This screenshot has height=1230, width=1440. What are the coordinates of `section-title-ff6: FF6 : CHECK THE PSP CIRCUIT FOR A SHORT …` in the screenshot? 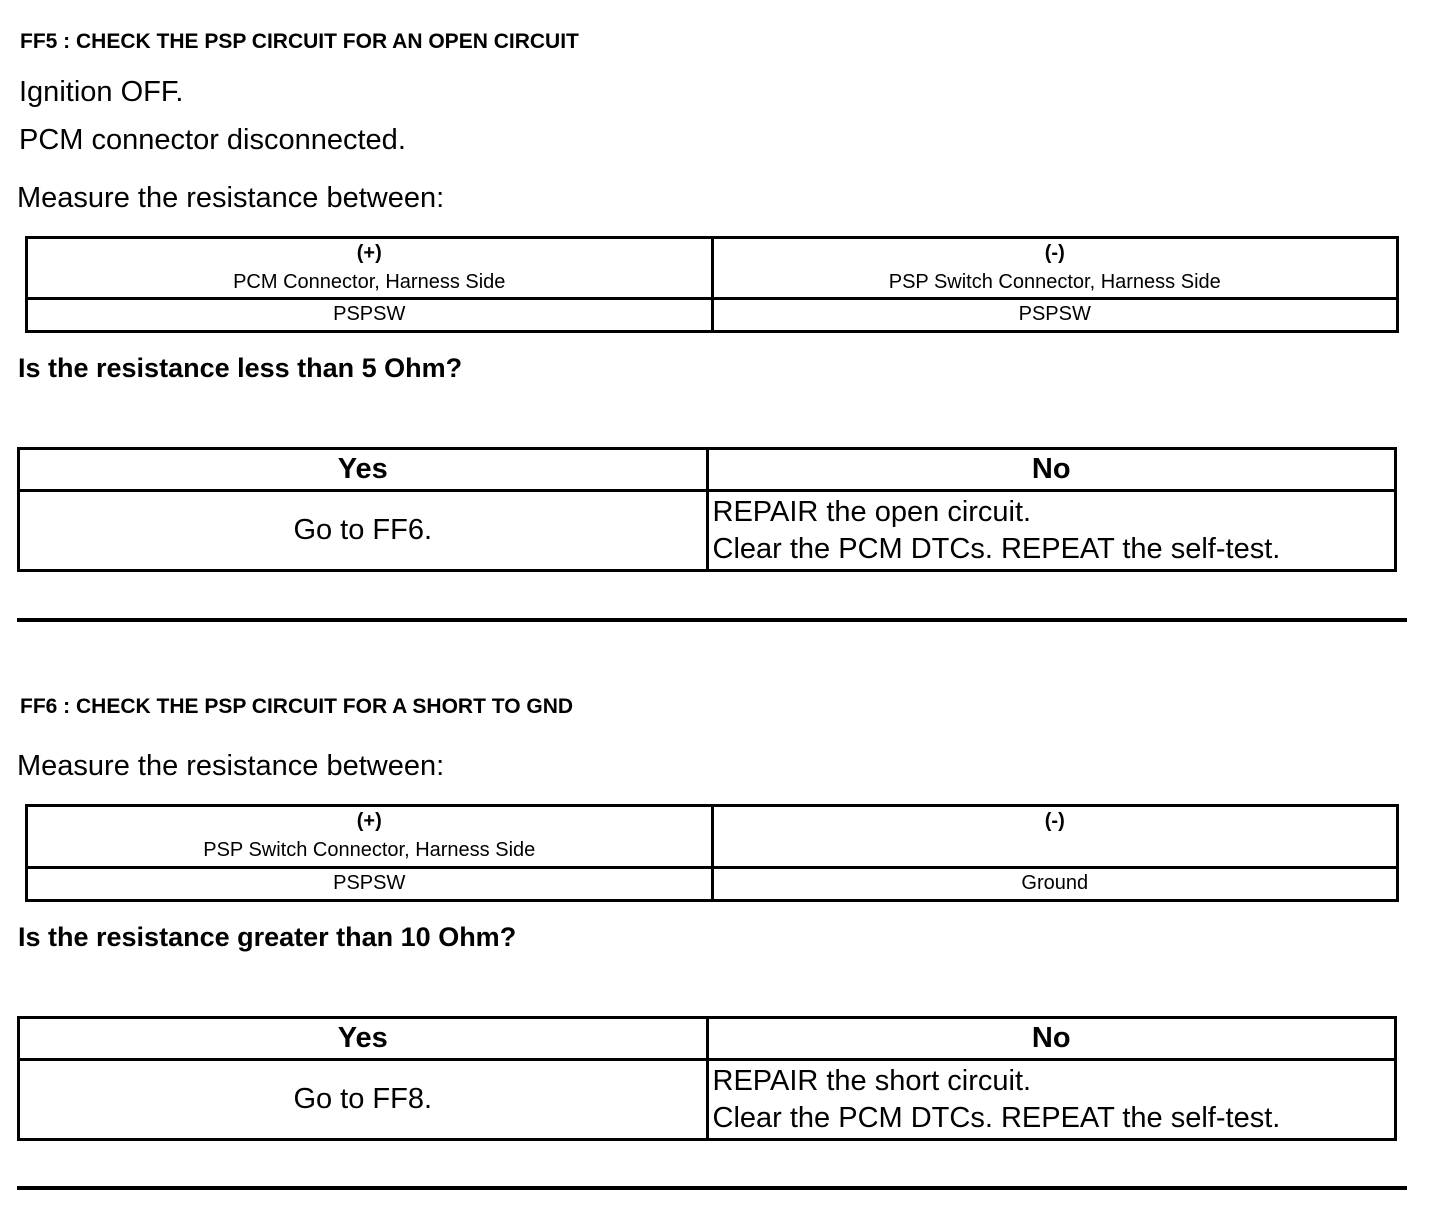 It's located at (297, 706).